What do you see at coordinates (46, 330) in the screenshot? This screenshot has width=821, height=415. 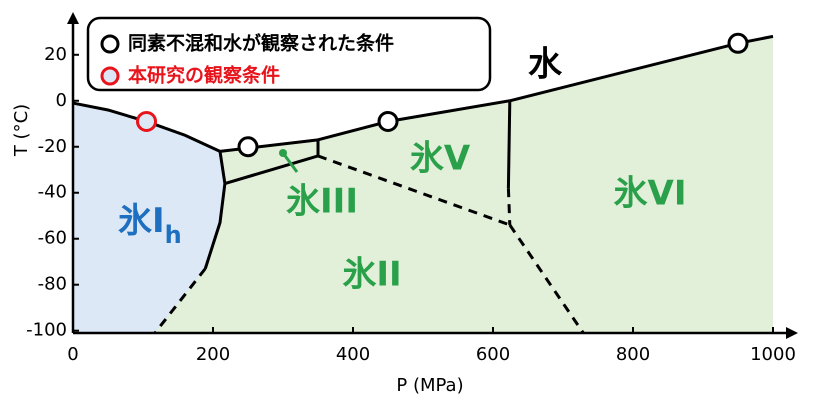 I see `y-tick-label: -100` at bounding box center [46, 330].